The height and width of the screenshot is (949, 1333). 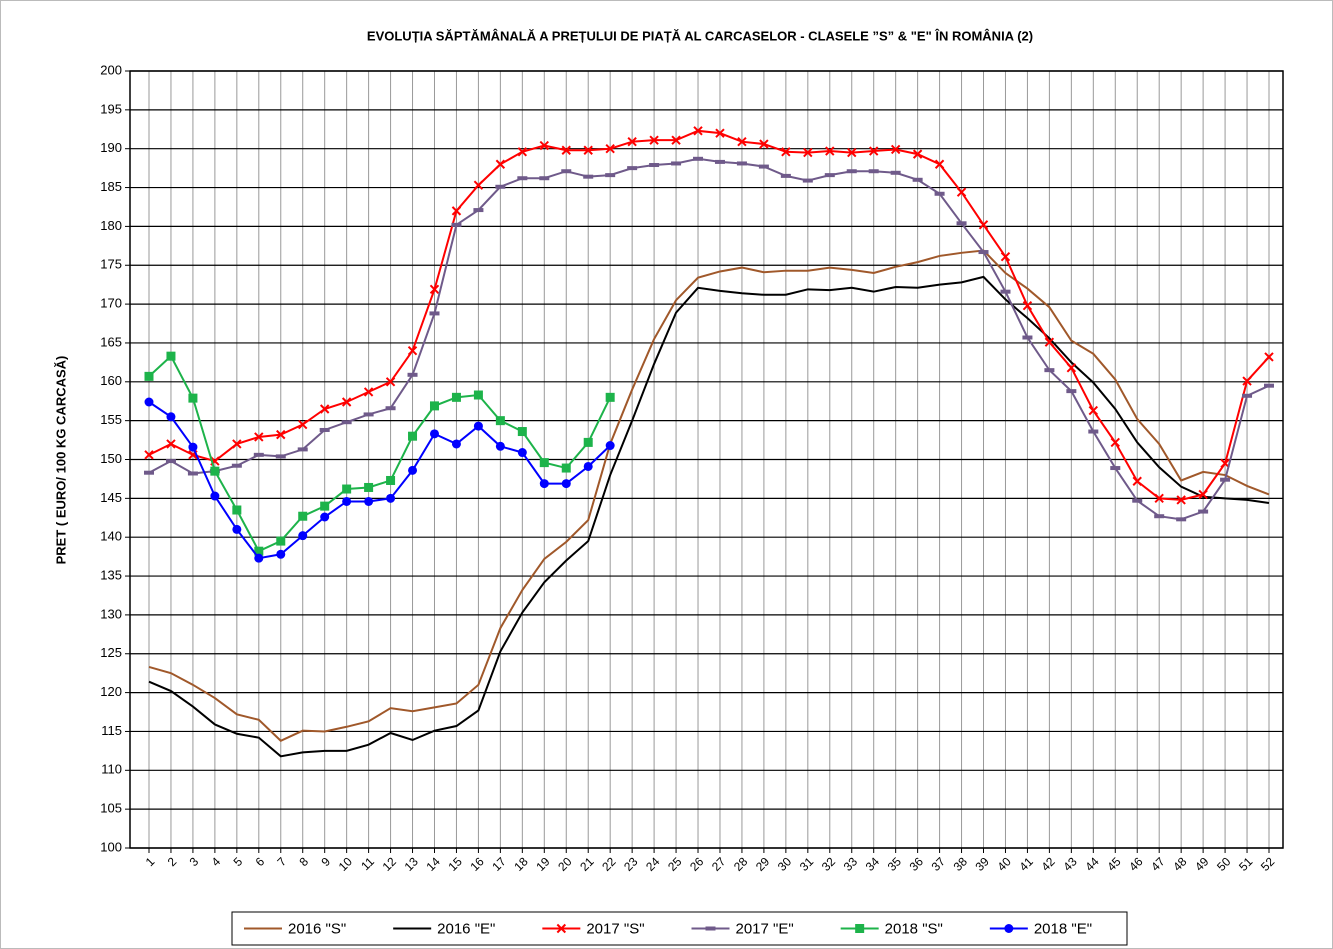 What do you see at coordinates (466, 928) in the screenshot?
I see `legend-label: 2016 "E"` at bounding box center [466, 928].